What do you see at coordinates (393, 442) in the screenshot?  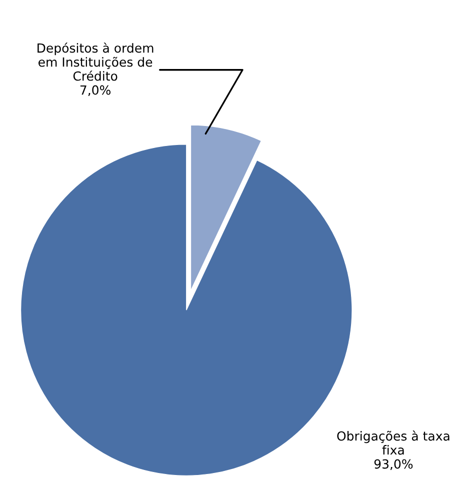 I see `slice-label: Obrigações à taxa fixa` at bounding box center [393, 442].